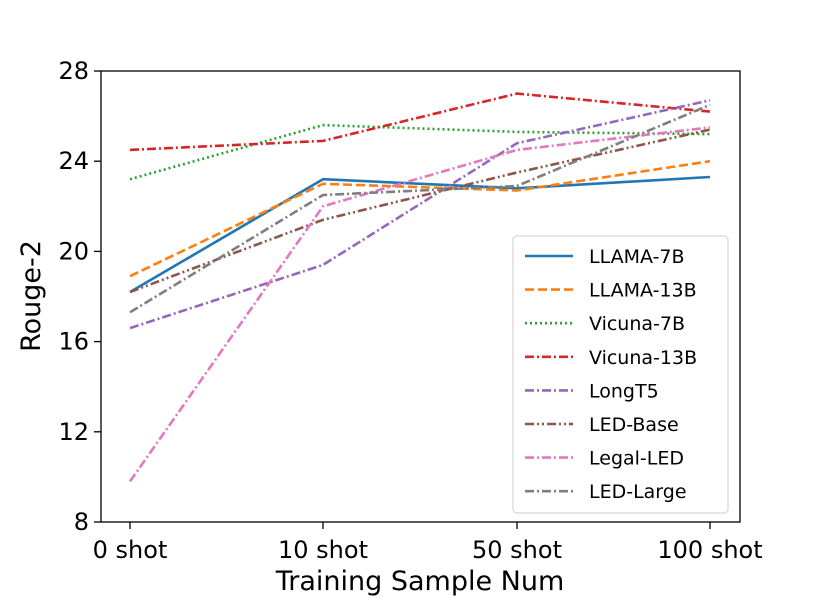 The width and height of the screenshot is (822, 598). Describe the element at coordinates (420, 234) in the screenshot. I see `series-line-llama-7b` at that location.